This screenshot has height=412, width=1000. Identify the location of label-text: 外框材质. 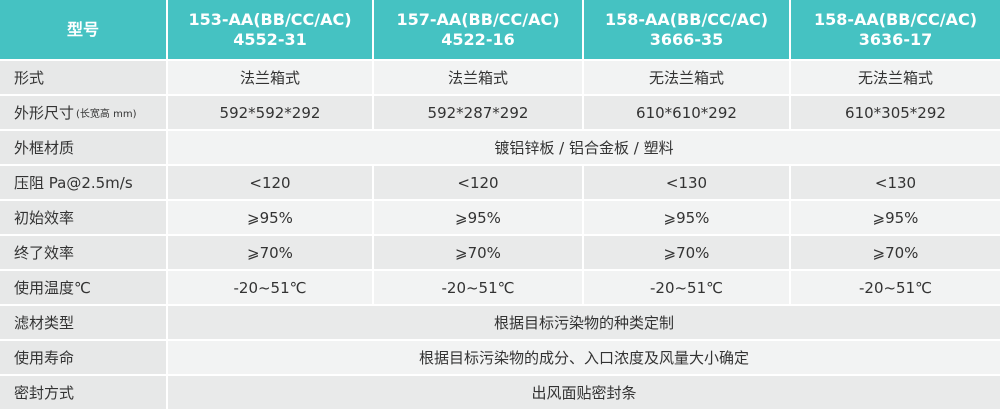
(44, 148).